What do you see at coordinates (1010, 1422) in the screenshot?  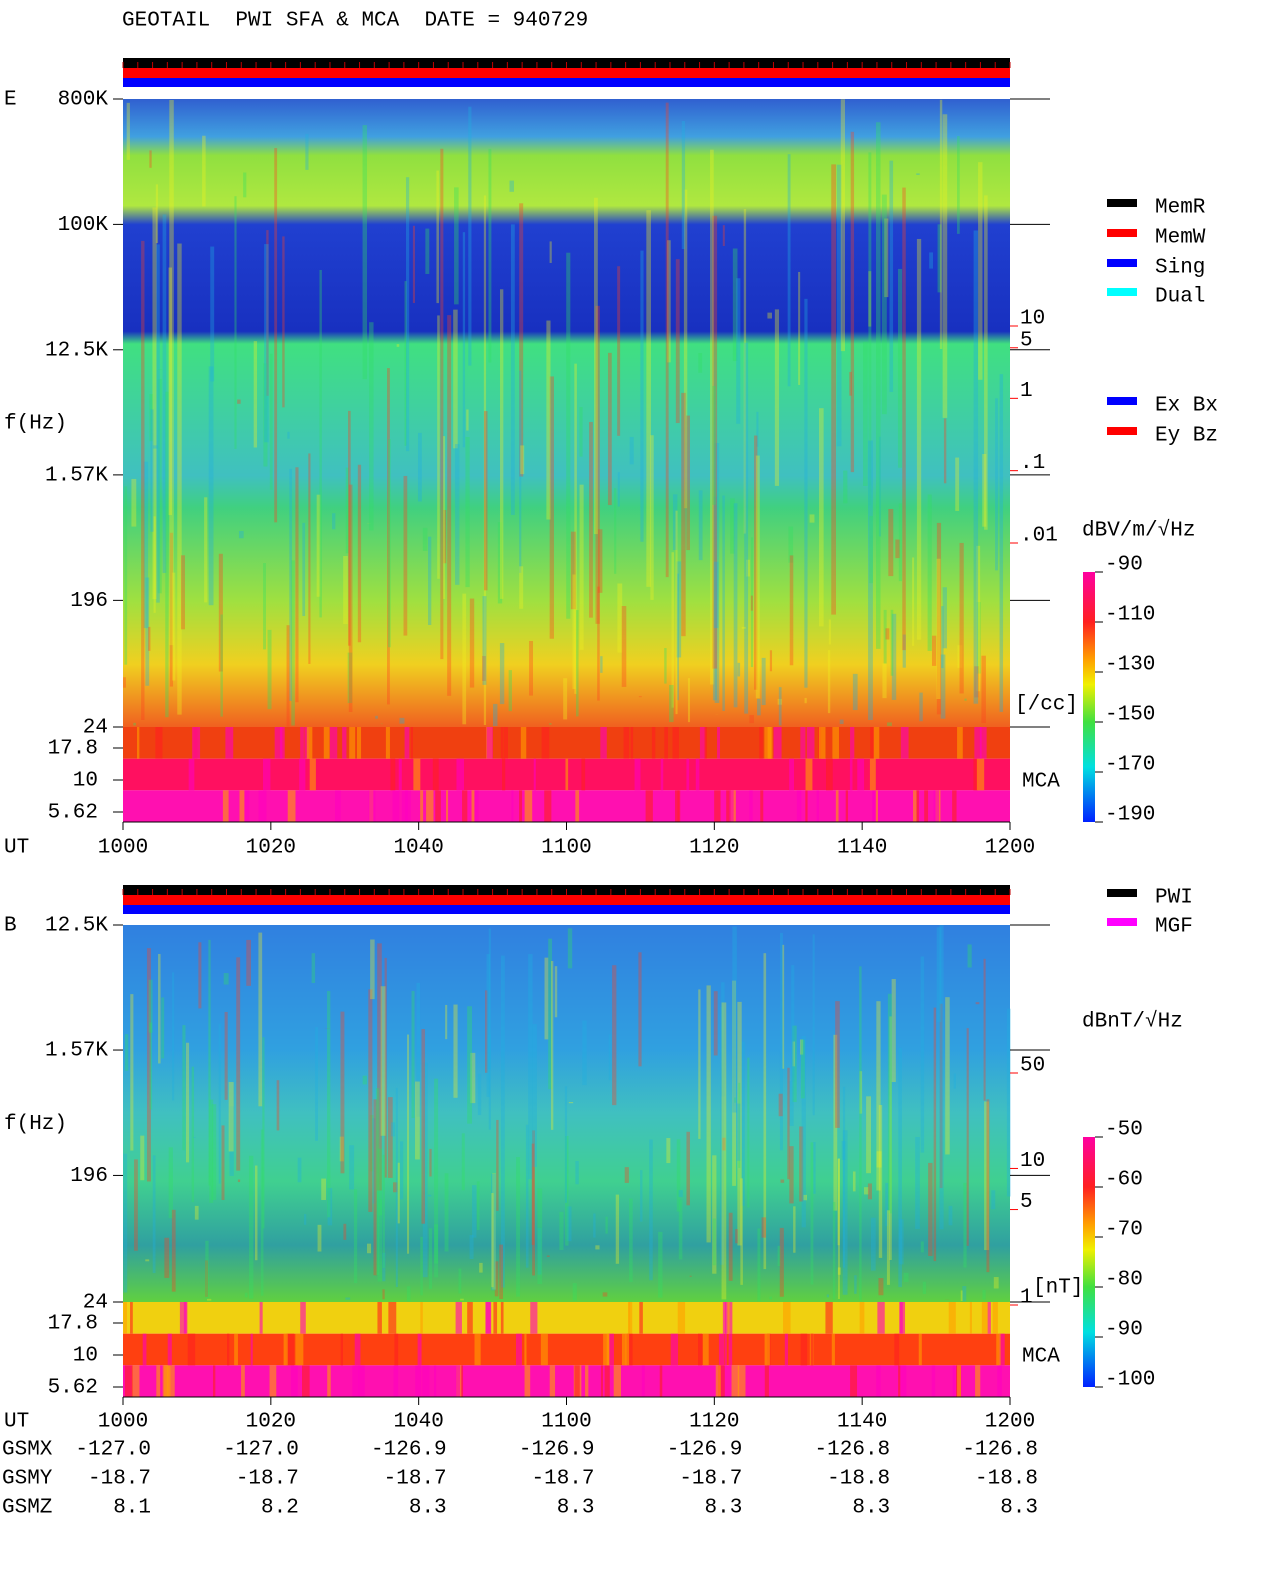 I see `x-tick-label: 1200` at bounding box center [1010, 1422].